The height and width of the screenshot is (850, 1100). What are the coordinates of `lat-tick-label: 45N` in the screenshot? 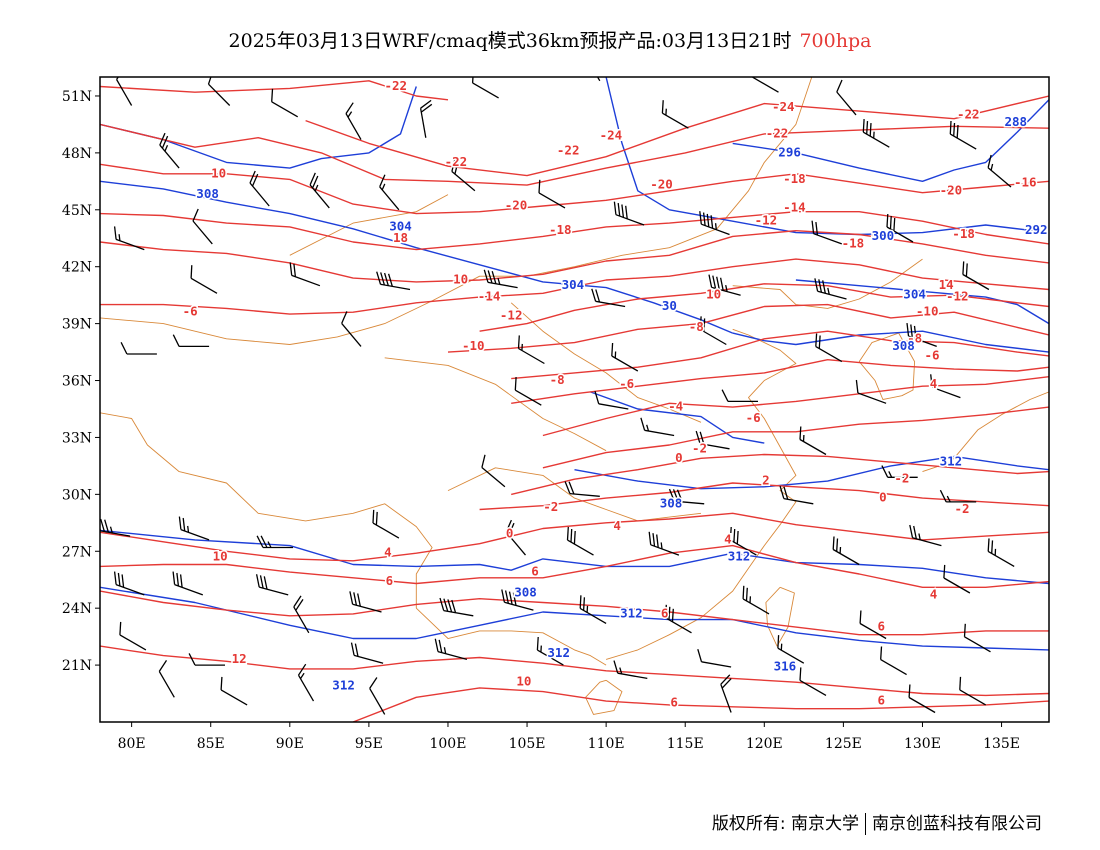 It's located at (77, 211).